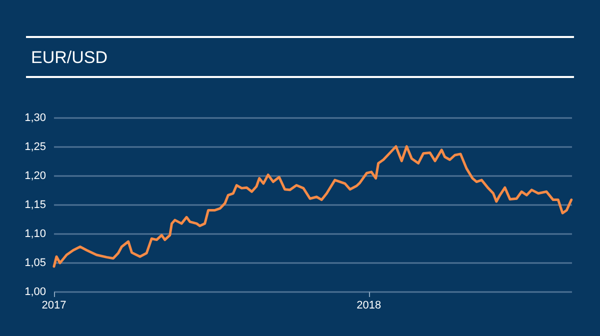  What do you see at coordinates (369, 306) in the screenshot?
I see `x-tick-label: 2018` at bounding box center [369, 306].